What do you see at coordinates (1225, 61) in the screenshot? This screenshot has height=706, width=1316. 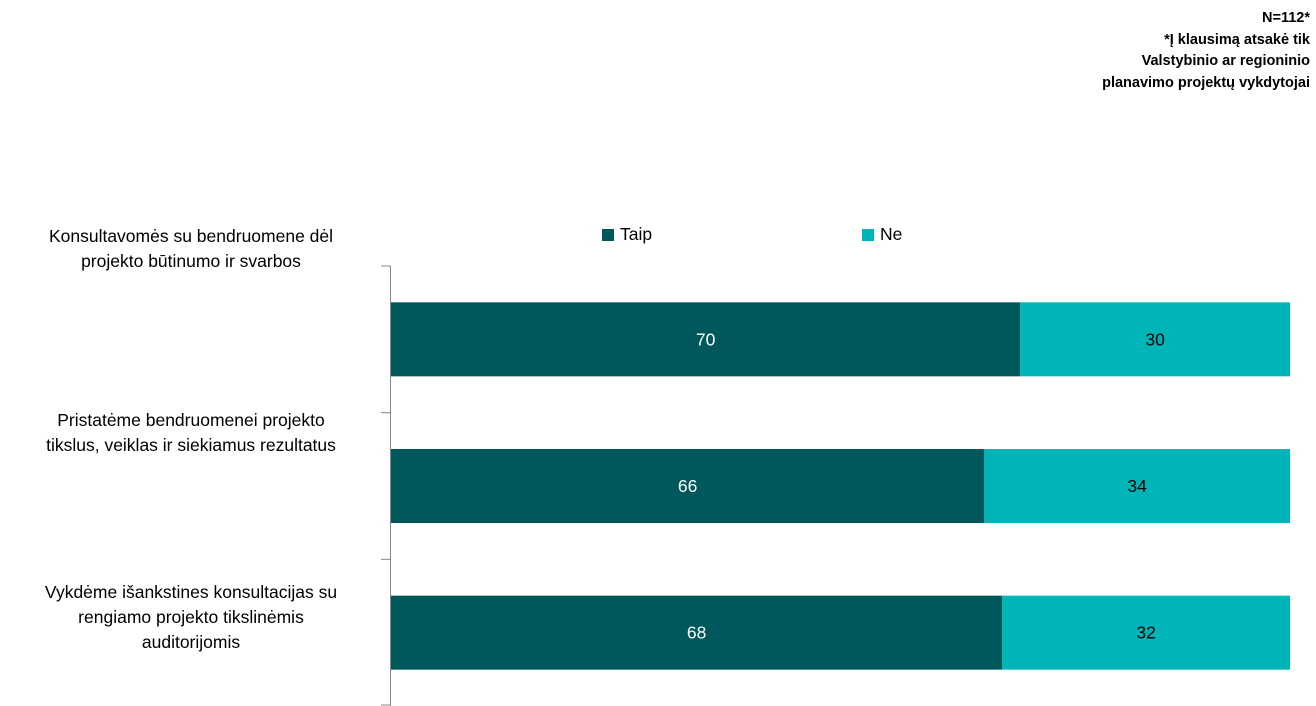 I see `note-line-2: Valstybinio ar regioninio` at bounding box center [1225, 61].